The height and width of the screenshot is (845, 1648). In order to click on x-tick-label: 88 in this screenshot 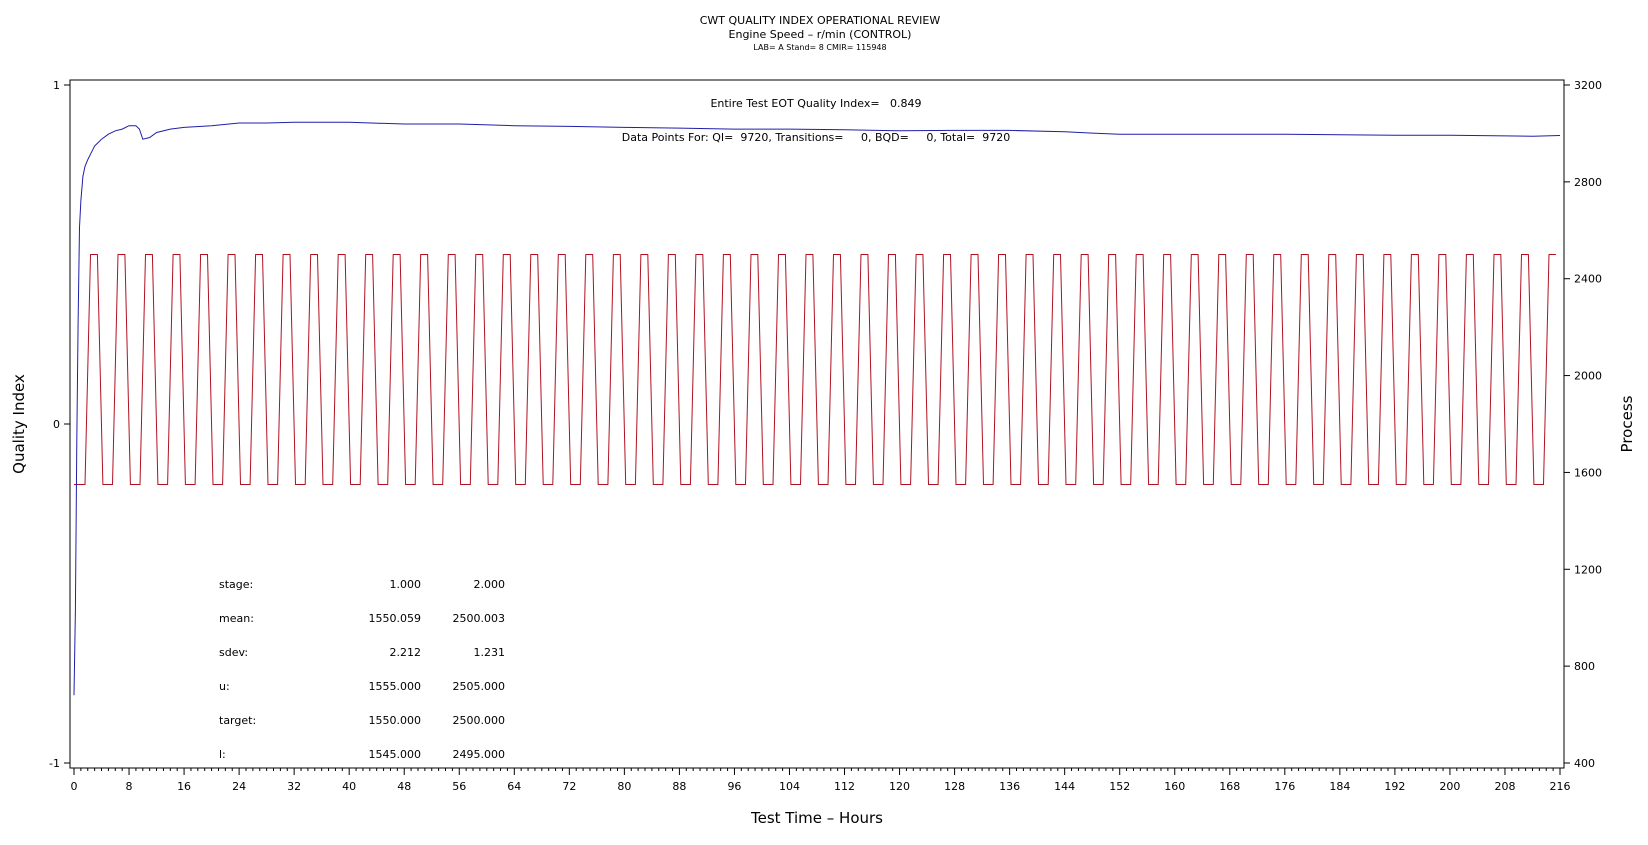, I will do `click(679, 786)`.